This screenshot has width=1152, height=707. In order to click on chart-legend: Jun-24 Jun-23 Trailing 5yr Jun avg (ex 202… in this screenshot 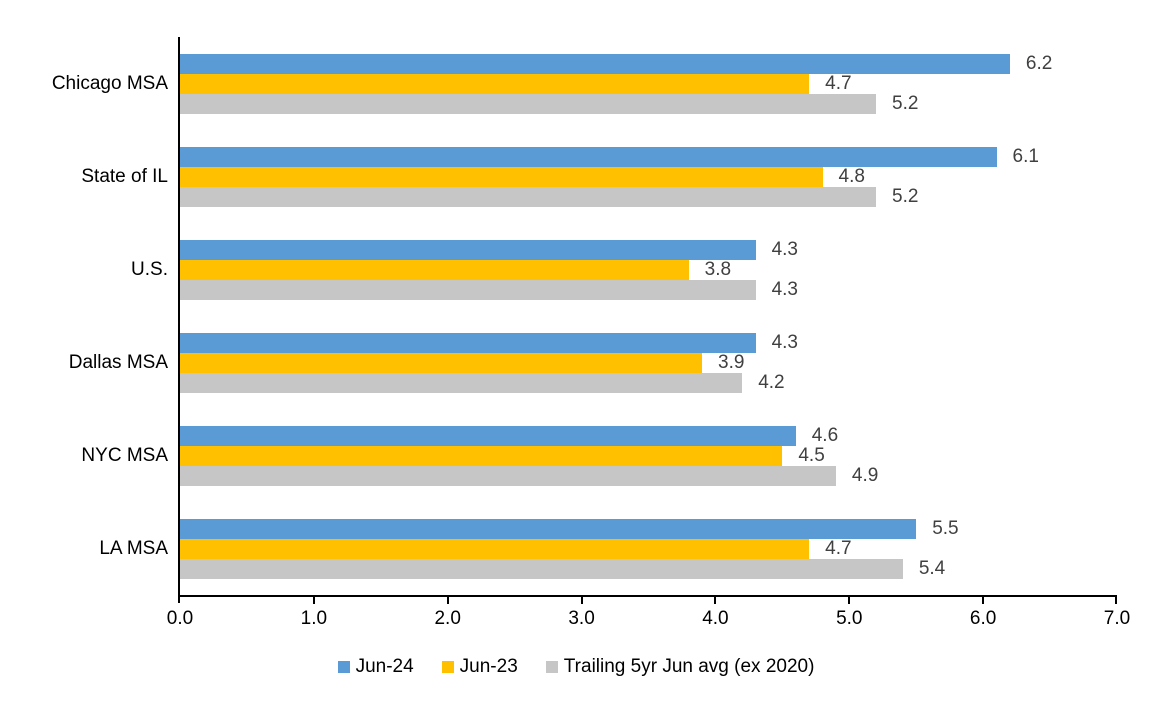, I will do `click(576, 667)`.